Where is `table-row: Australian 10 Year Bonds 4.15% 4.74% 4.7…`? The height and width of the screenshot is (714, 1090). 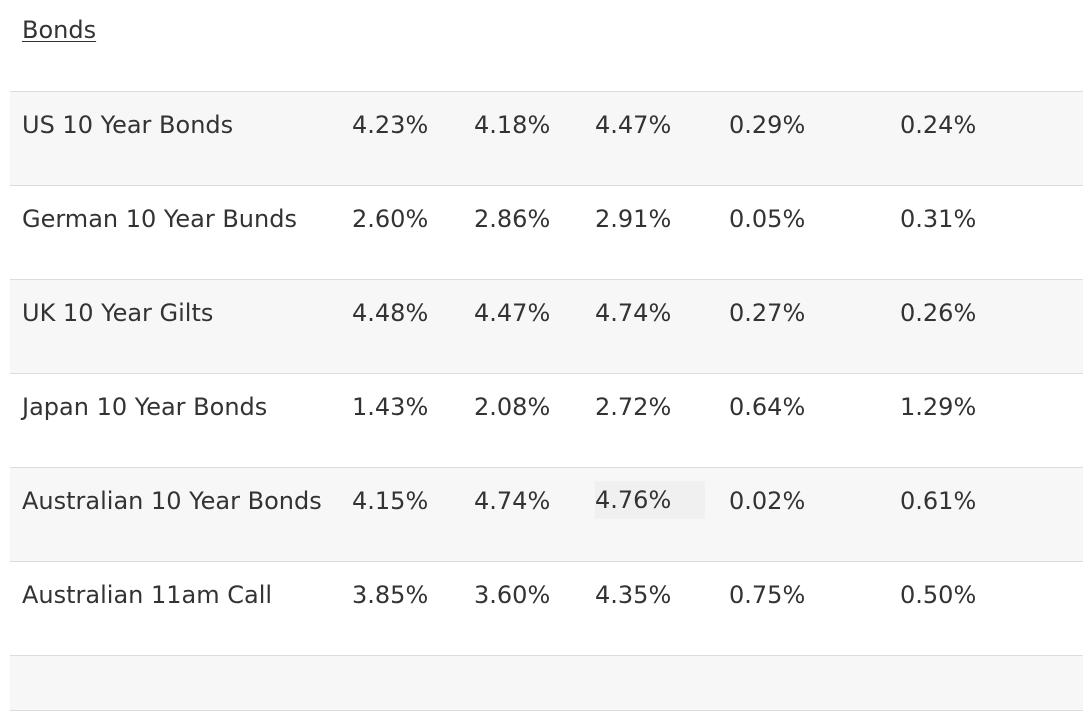
table-row: Australian 10 Year Bonds 4.15% 4.74% 4.7… is located at coordinates (546, 514).